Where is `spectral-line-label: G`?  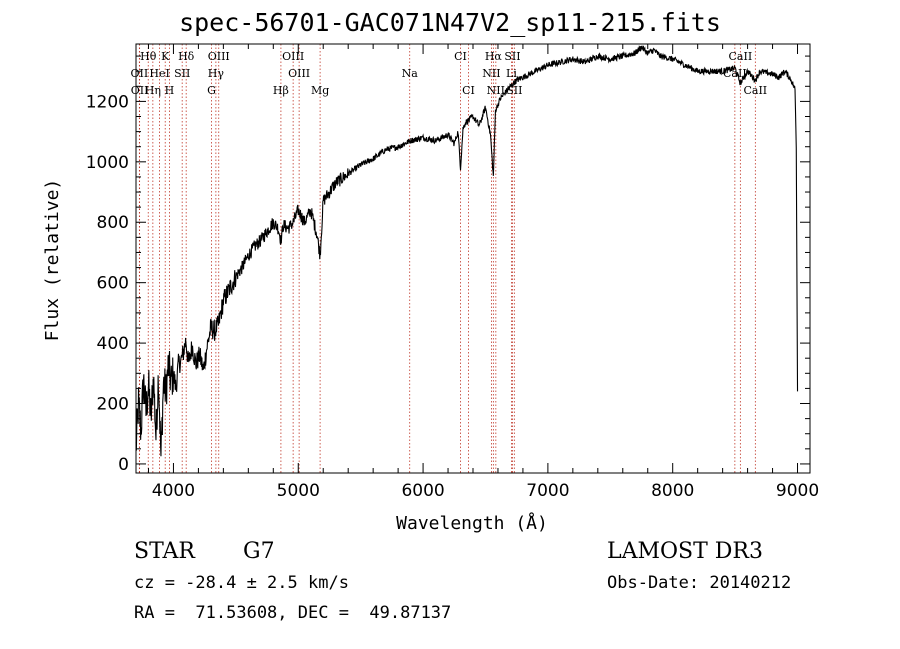 spectral-line-label: G is located at coordinates (211, 90).